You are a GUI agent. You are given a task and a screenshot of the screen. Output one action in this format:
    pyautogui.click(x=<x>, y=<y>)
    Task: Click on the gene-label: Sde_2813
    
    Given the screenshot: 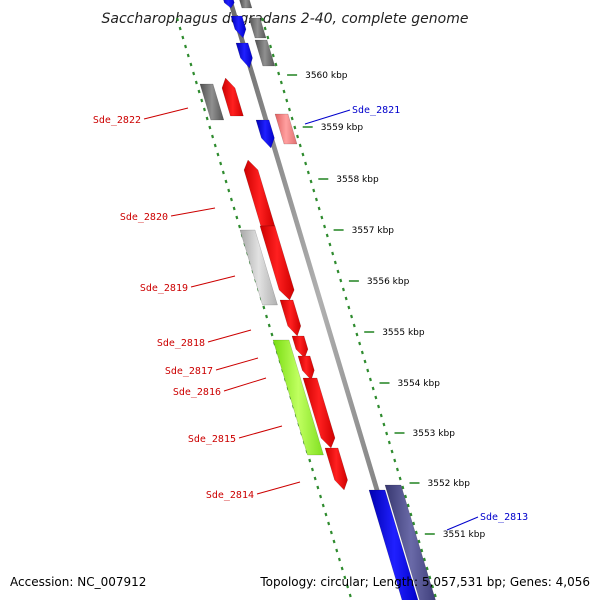 What is the action you would take?
    pyautogui.click(x=504, y=517)
    